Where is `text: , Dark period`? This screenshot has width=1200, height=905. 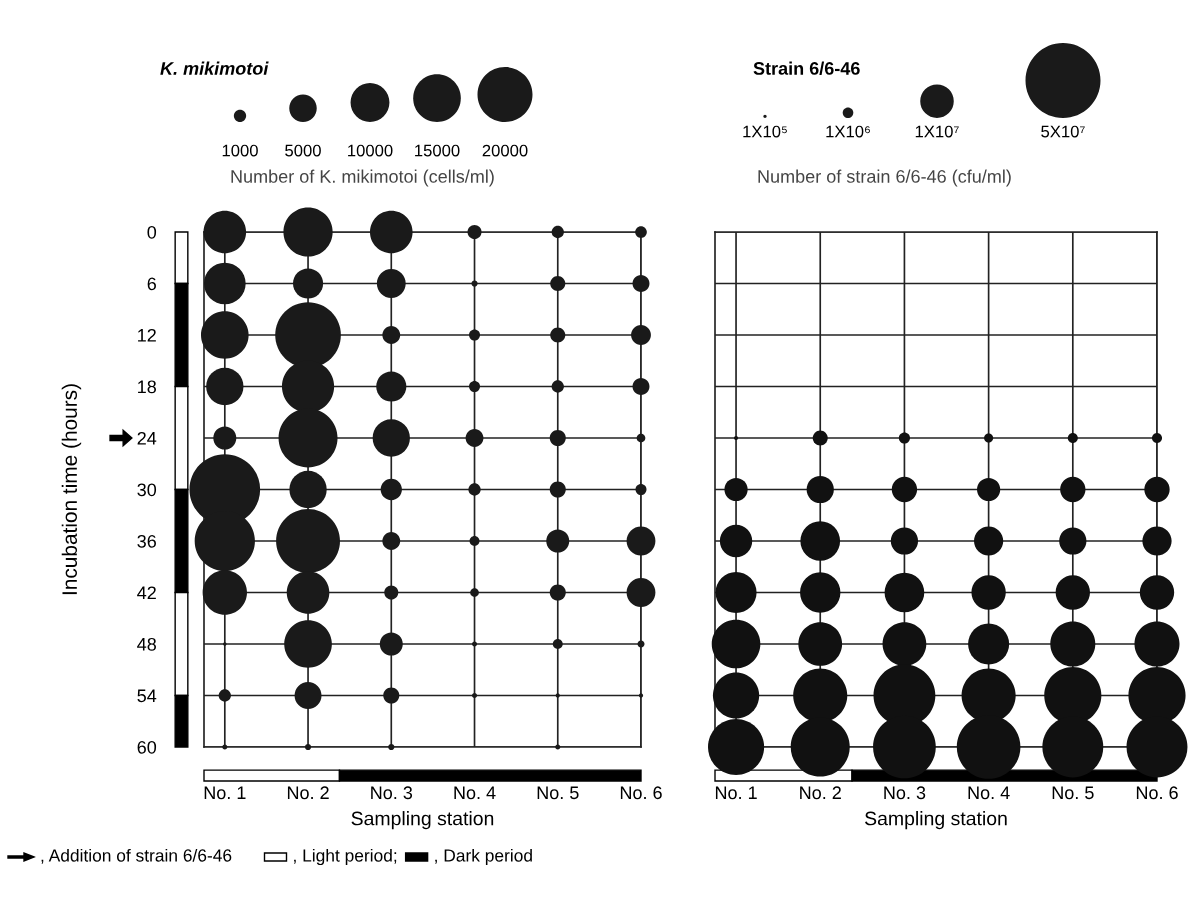 text: , Dark period is located at coordinates (483, 857).